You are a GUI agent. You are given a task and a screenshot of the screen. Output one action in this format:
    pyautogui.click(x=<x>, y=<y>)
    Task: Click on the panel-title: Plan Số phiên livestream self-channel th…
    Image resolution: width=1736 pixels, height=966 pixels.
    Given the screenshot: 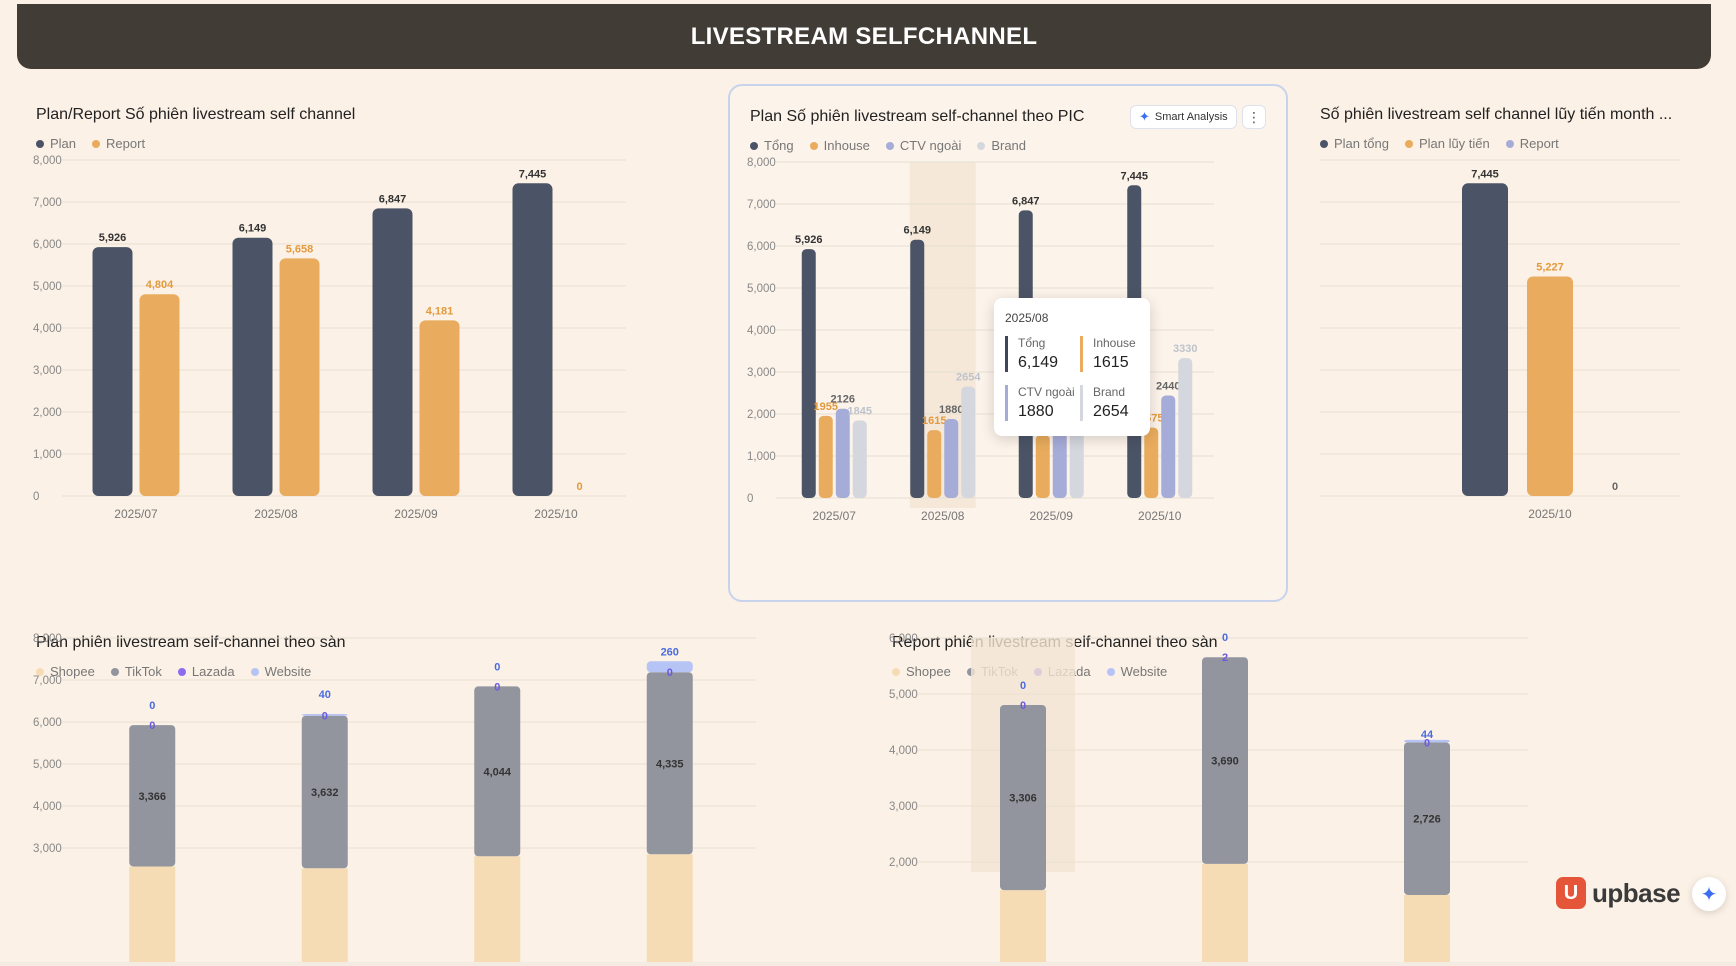 What is the action you would take?
    pyautogui.click(x=917, y=116)
    